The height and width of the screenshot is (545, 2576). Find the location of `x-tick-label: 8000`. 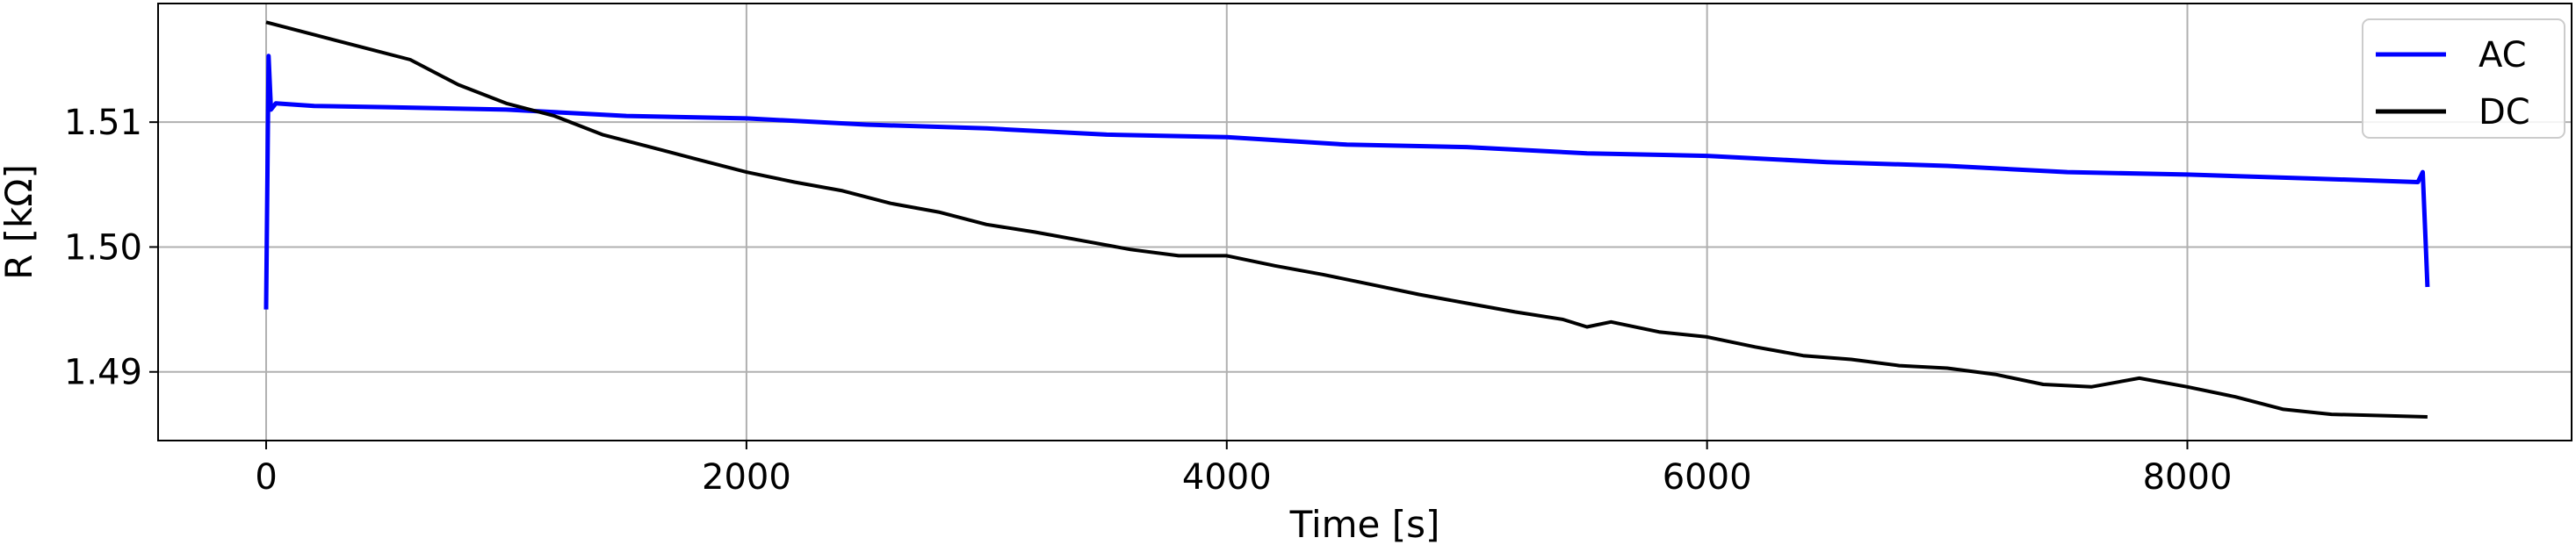

x-tick-label: 8000 is located at coordinates (2188, 477).